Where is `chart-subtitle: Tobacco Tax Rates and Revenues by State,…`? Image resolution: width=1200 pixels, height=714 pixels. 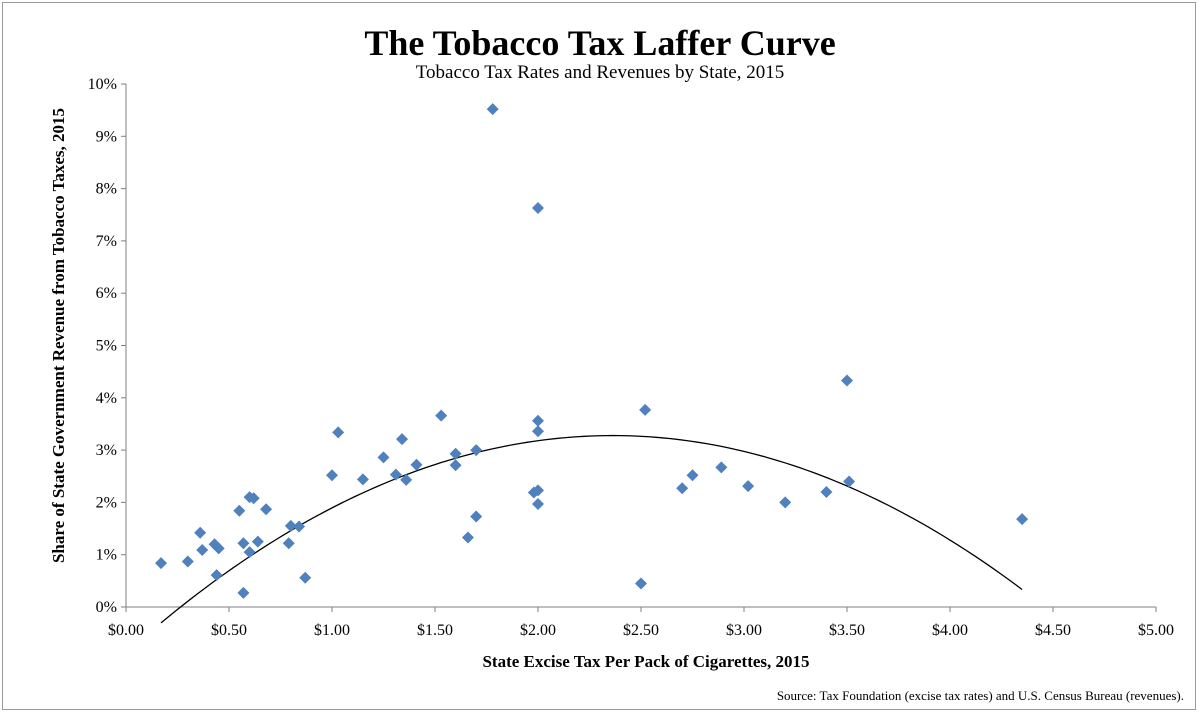 chart-subtitle: Tobacco Tax Rates and Revenues by State,… is located at coordinates (600, 72).